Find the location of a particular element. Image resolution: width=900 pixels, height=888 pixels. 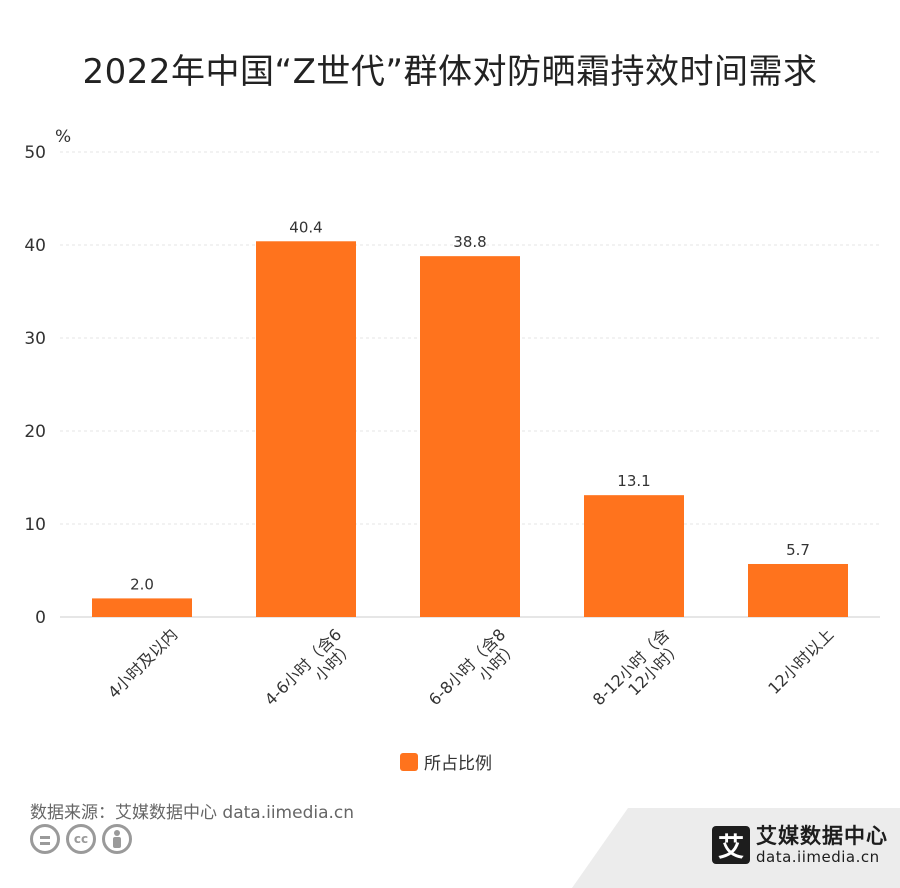

license-icons: cc is located at coordinates (84, 839).